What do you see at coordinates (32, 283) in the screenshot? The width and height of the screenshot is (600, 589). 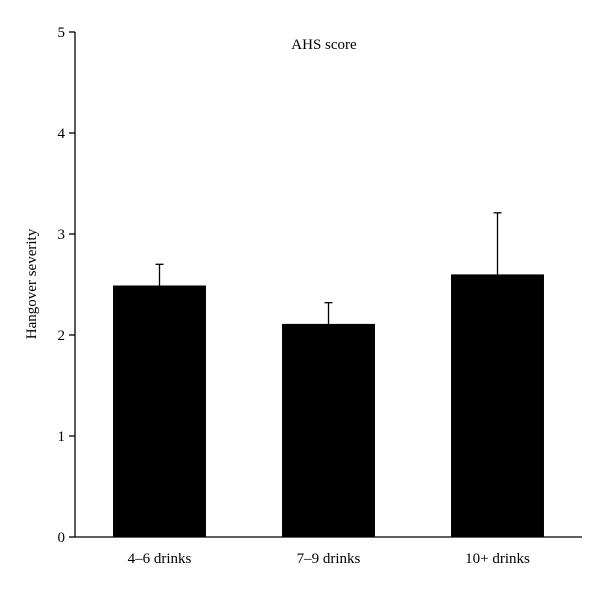 I see `y-axis-label: Hangover severity` at bounding box center [32, 283].